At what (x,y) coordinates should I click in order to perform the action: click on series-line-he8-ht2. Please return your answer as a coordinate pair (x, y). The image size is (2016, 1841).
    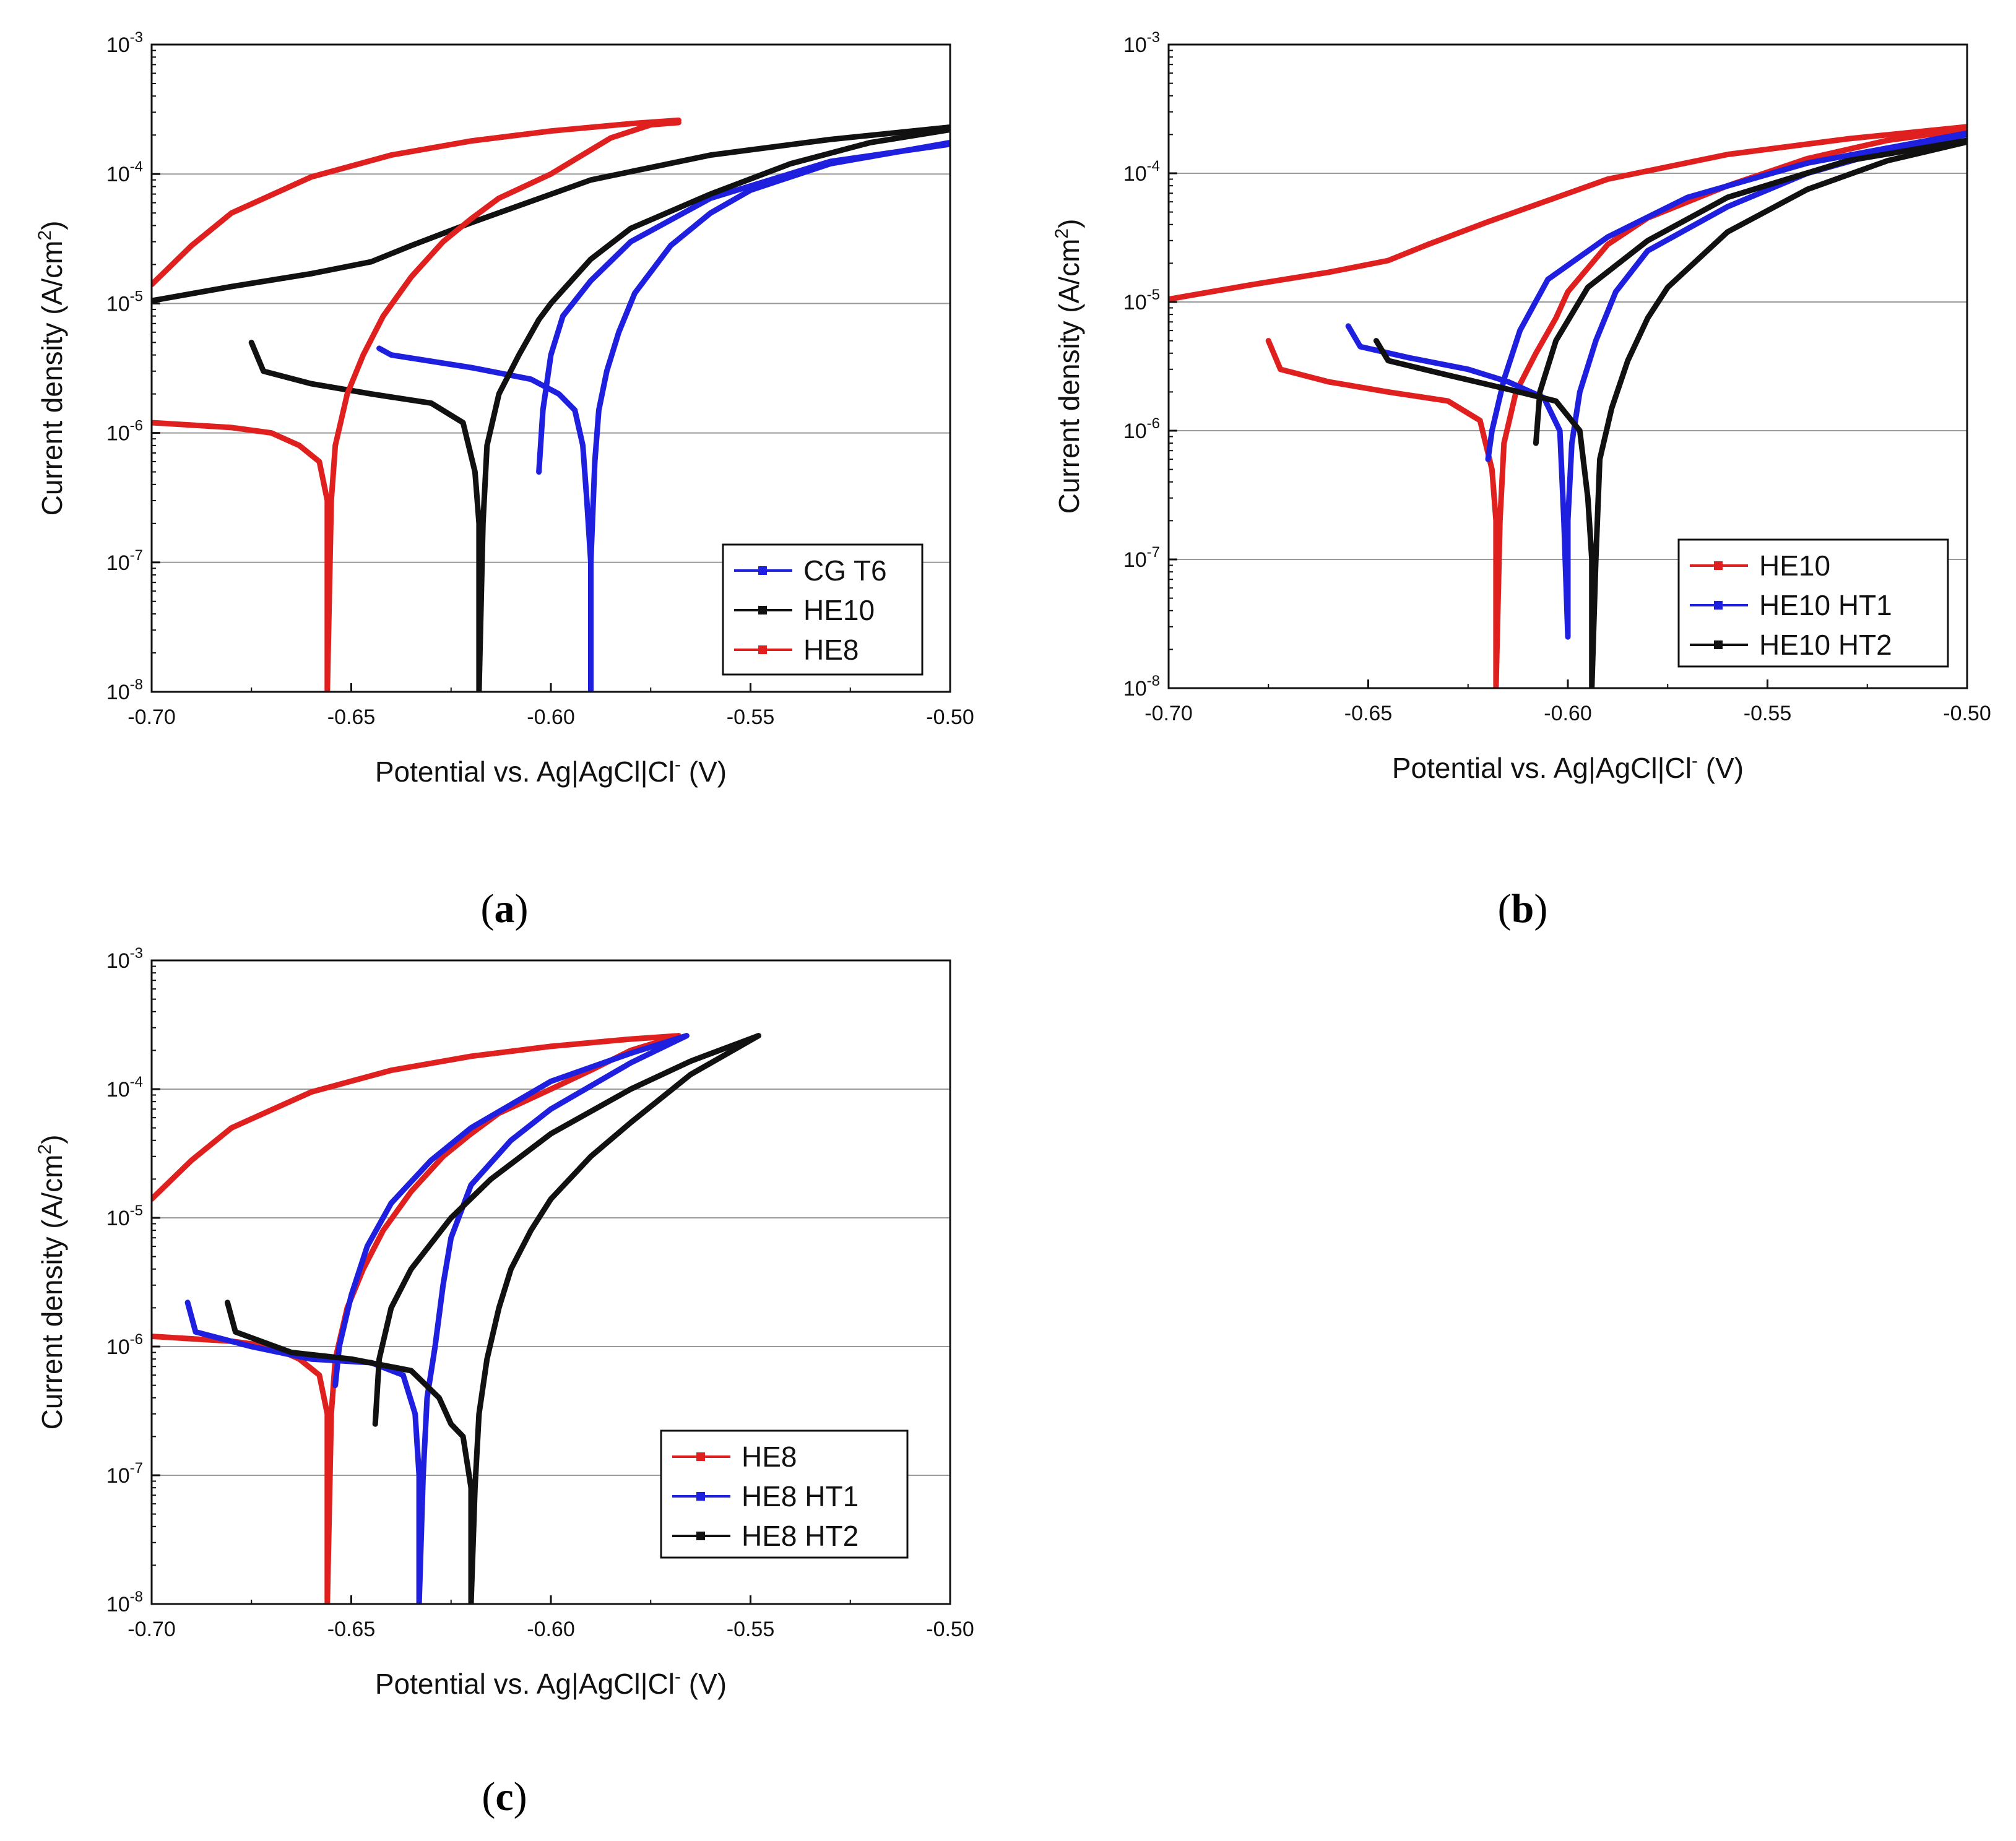
    Looking at the image, I should click on (493, 1318).